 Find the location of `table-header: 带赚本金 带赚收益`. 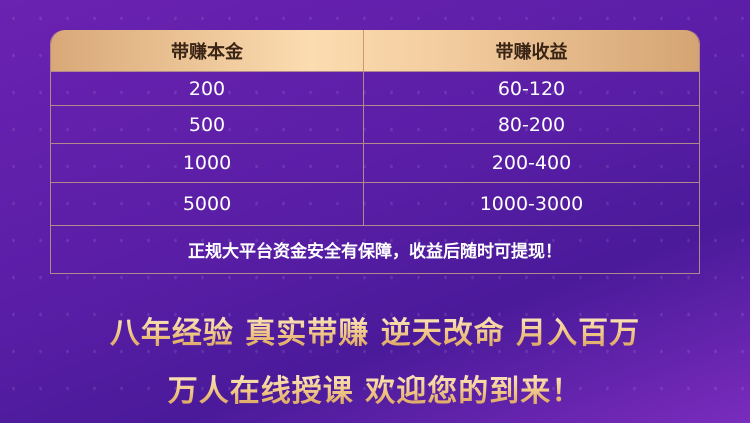

table-header: 带赚本金 带赚收益 is located at coordinates (375, 50).